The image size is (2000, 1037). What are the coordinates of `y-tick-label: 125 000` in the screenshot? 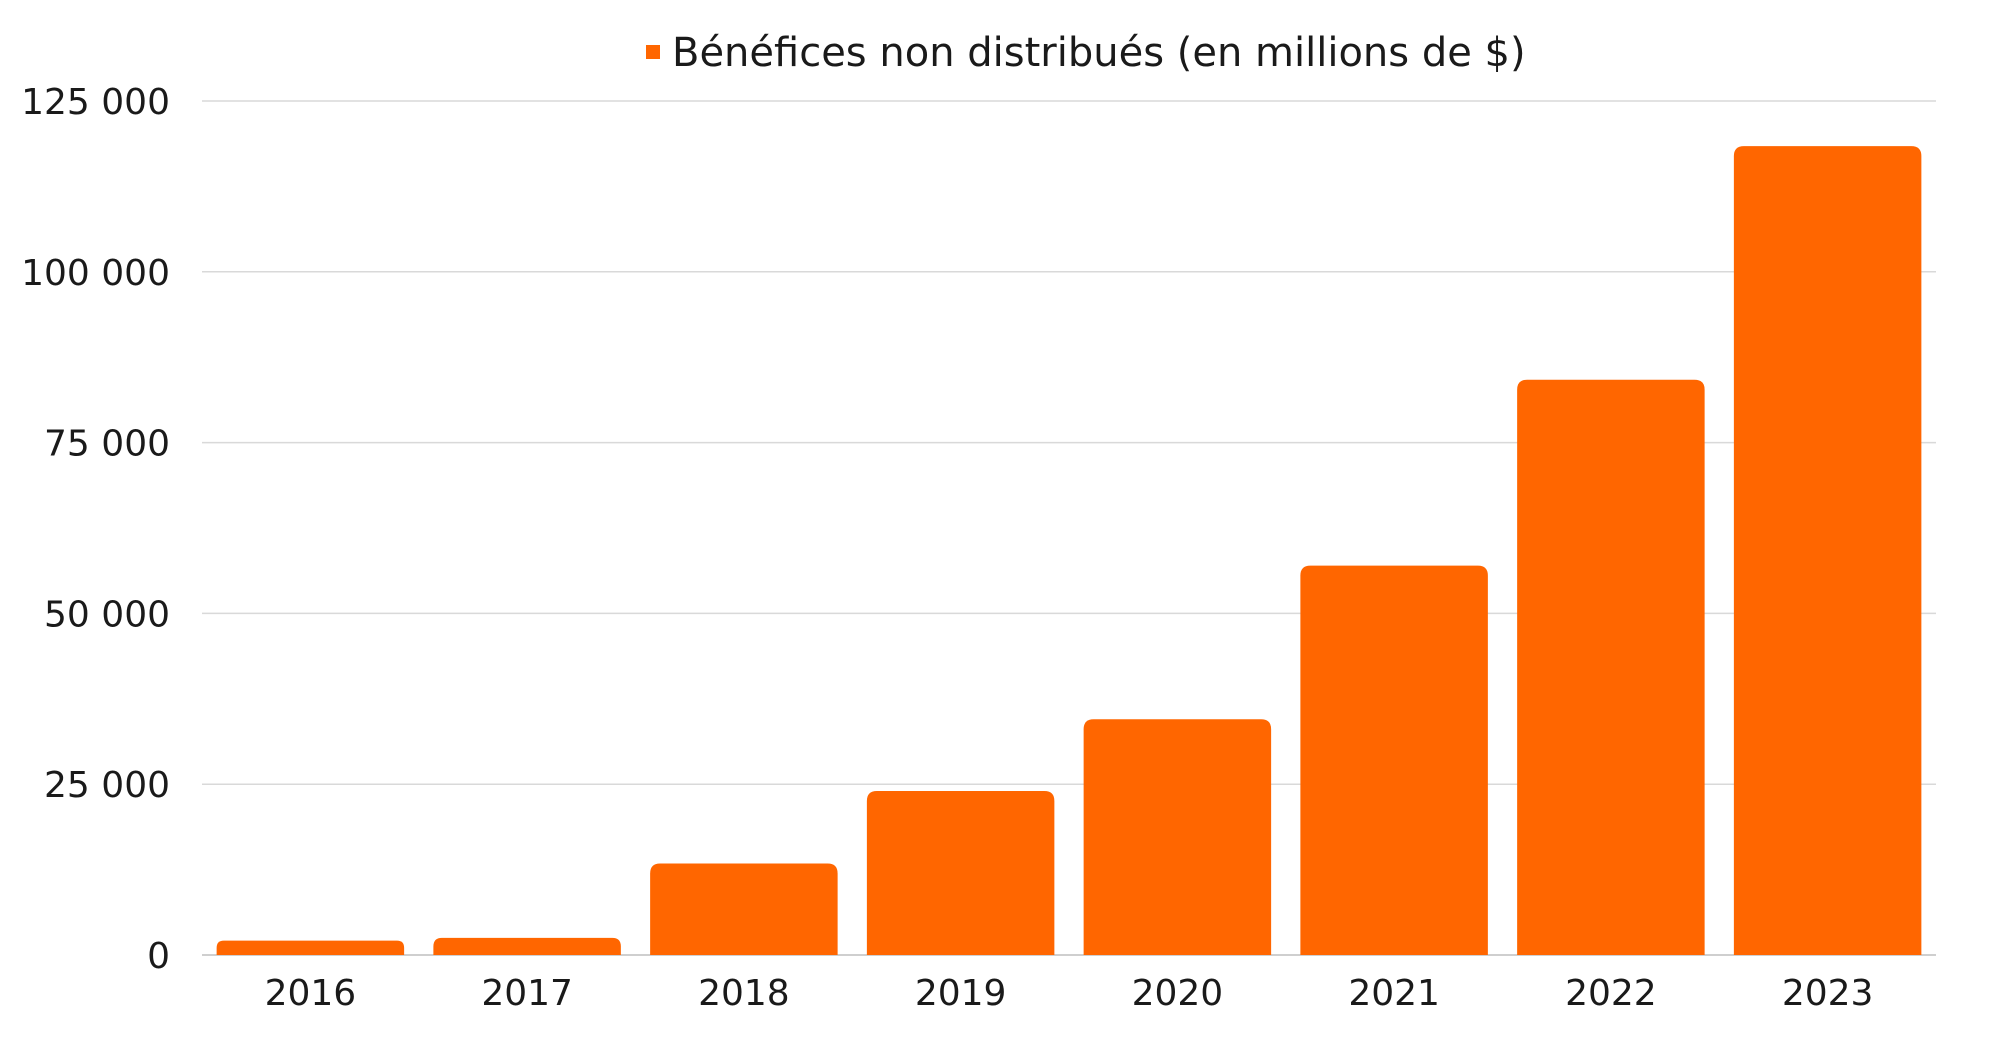 It's located at (95, 102).